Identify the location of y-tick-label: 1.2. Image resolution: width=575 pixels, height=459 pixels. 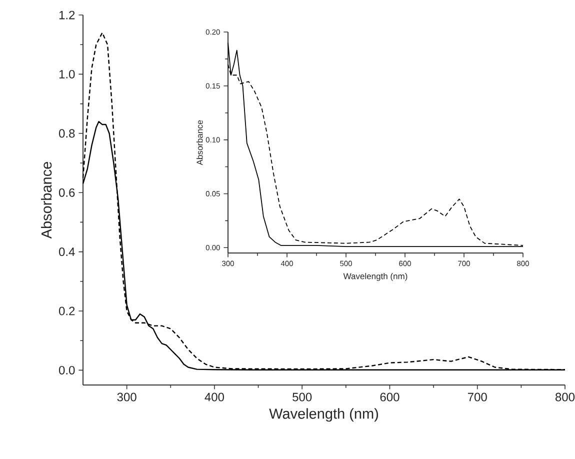
(67, 15).